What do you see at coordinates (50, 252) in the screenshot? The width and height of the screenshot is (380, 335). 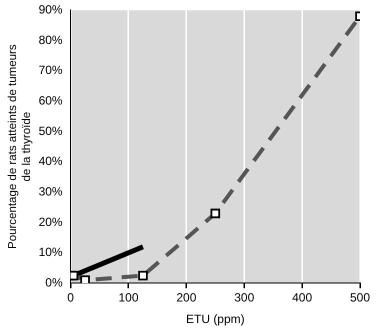 I see `y-tick-label: 10%` at bounding box center [50, 252].